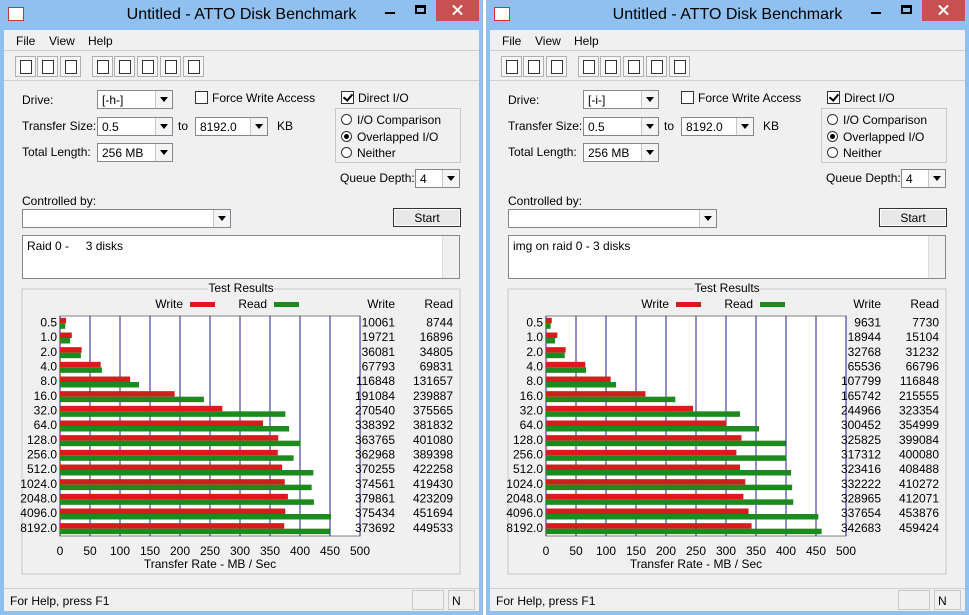 The image size is (969, 615). Describe the element at coordinates (433, 484) in the screenshot. I see `value-label: 419430` at that location.